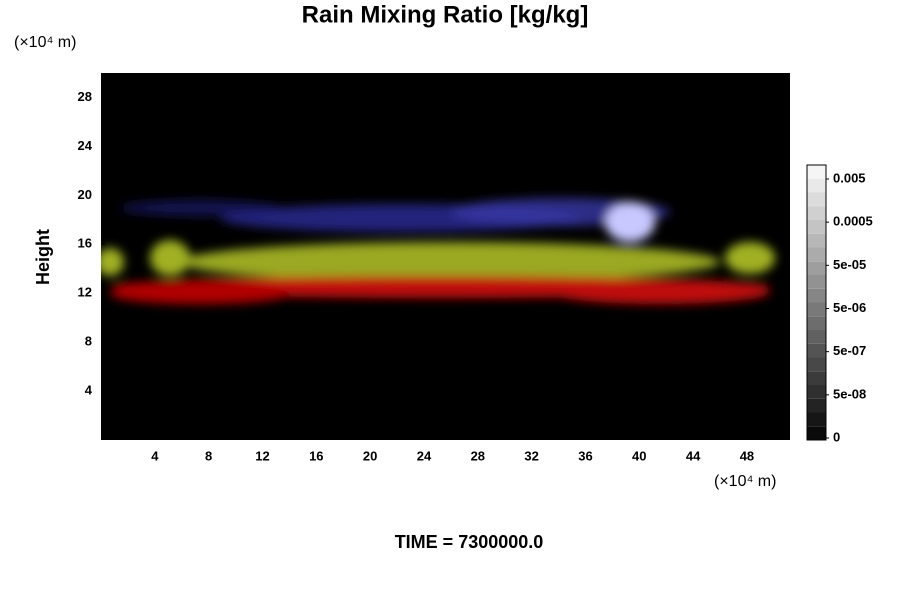  What do you see at coordinates (836, 436) in the screenshot?
I see `colorbar-tick-label: 0` at bounding box center [836, 436].